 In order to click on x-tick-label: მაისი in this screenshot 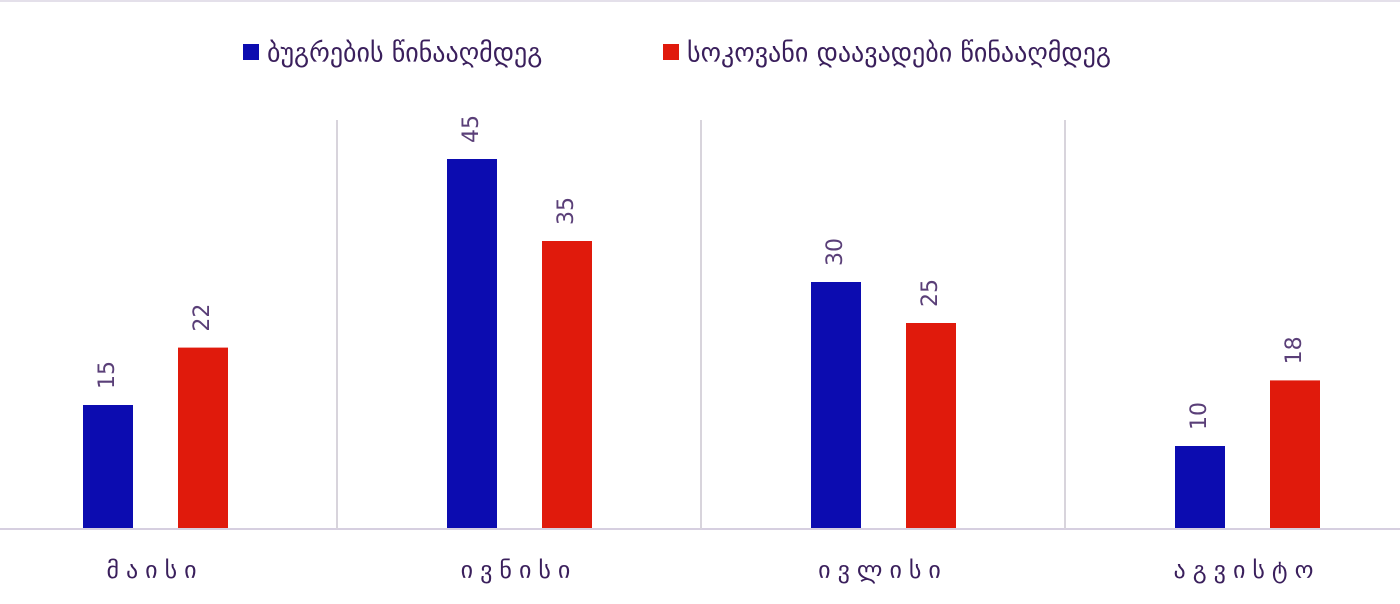, I will do `click(154, 570)`.